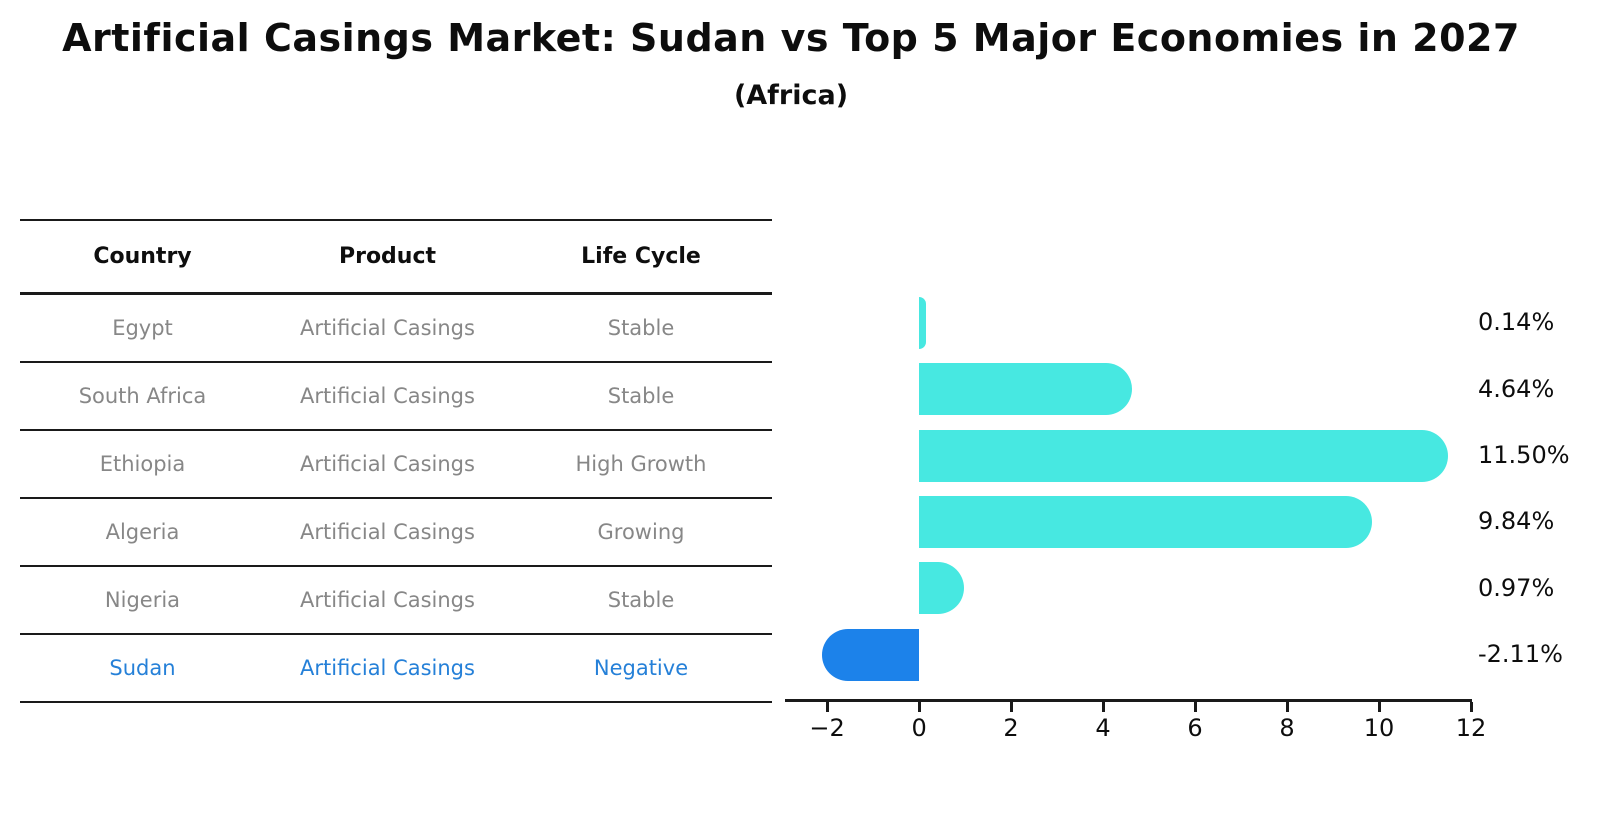 The image size is (1604, 823). I want to click on life-cycle-cell: Growing, so click(641, 532).